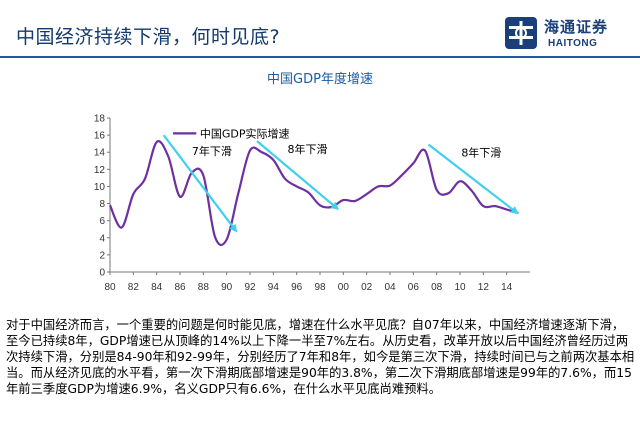 The height and width of the screenshot is (433, 640). Describe the element at coordinates (102, 238) in the screenshot. I see `y-tick-label: 4` at that location.